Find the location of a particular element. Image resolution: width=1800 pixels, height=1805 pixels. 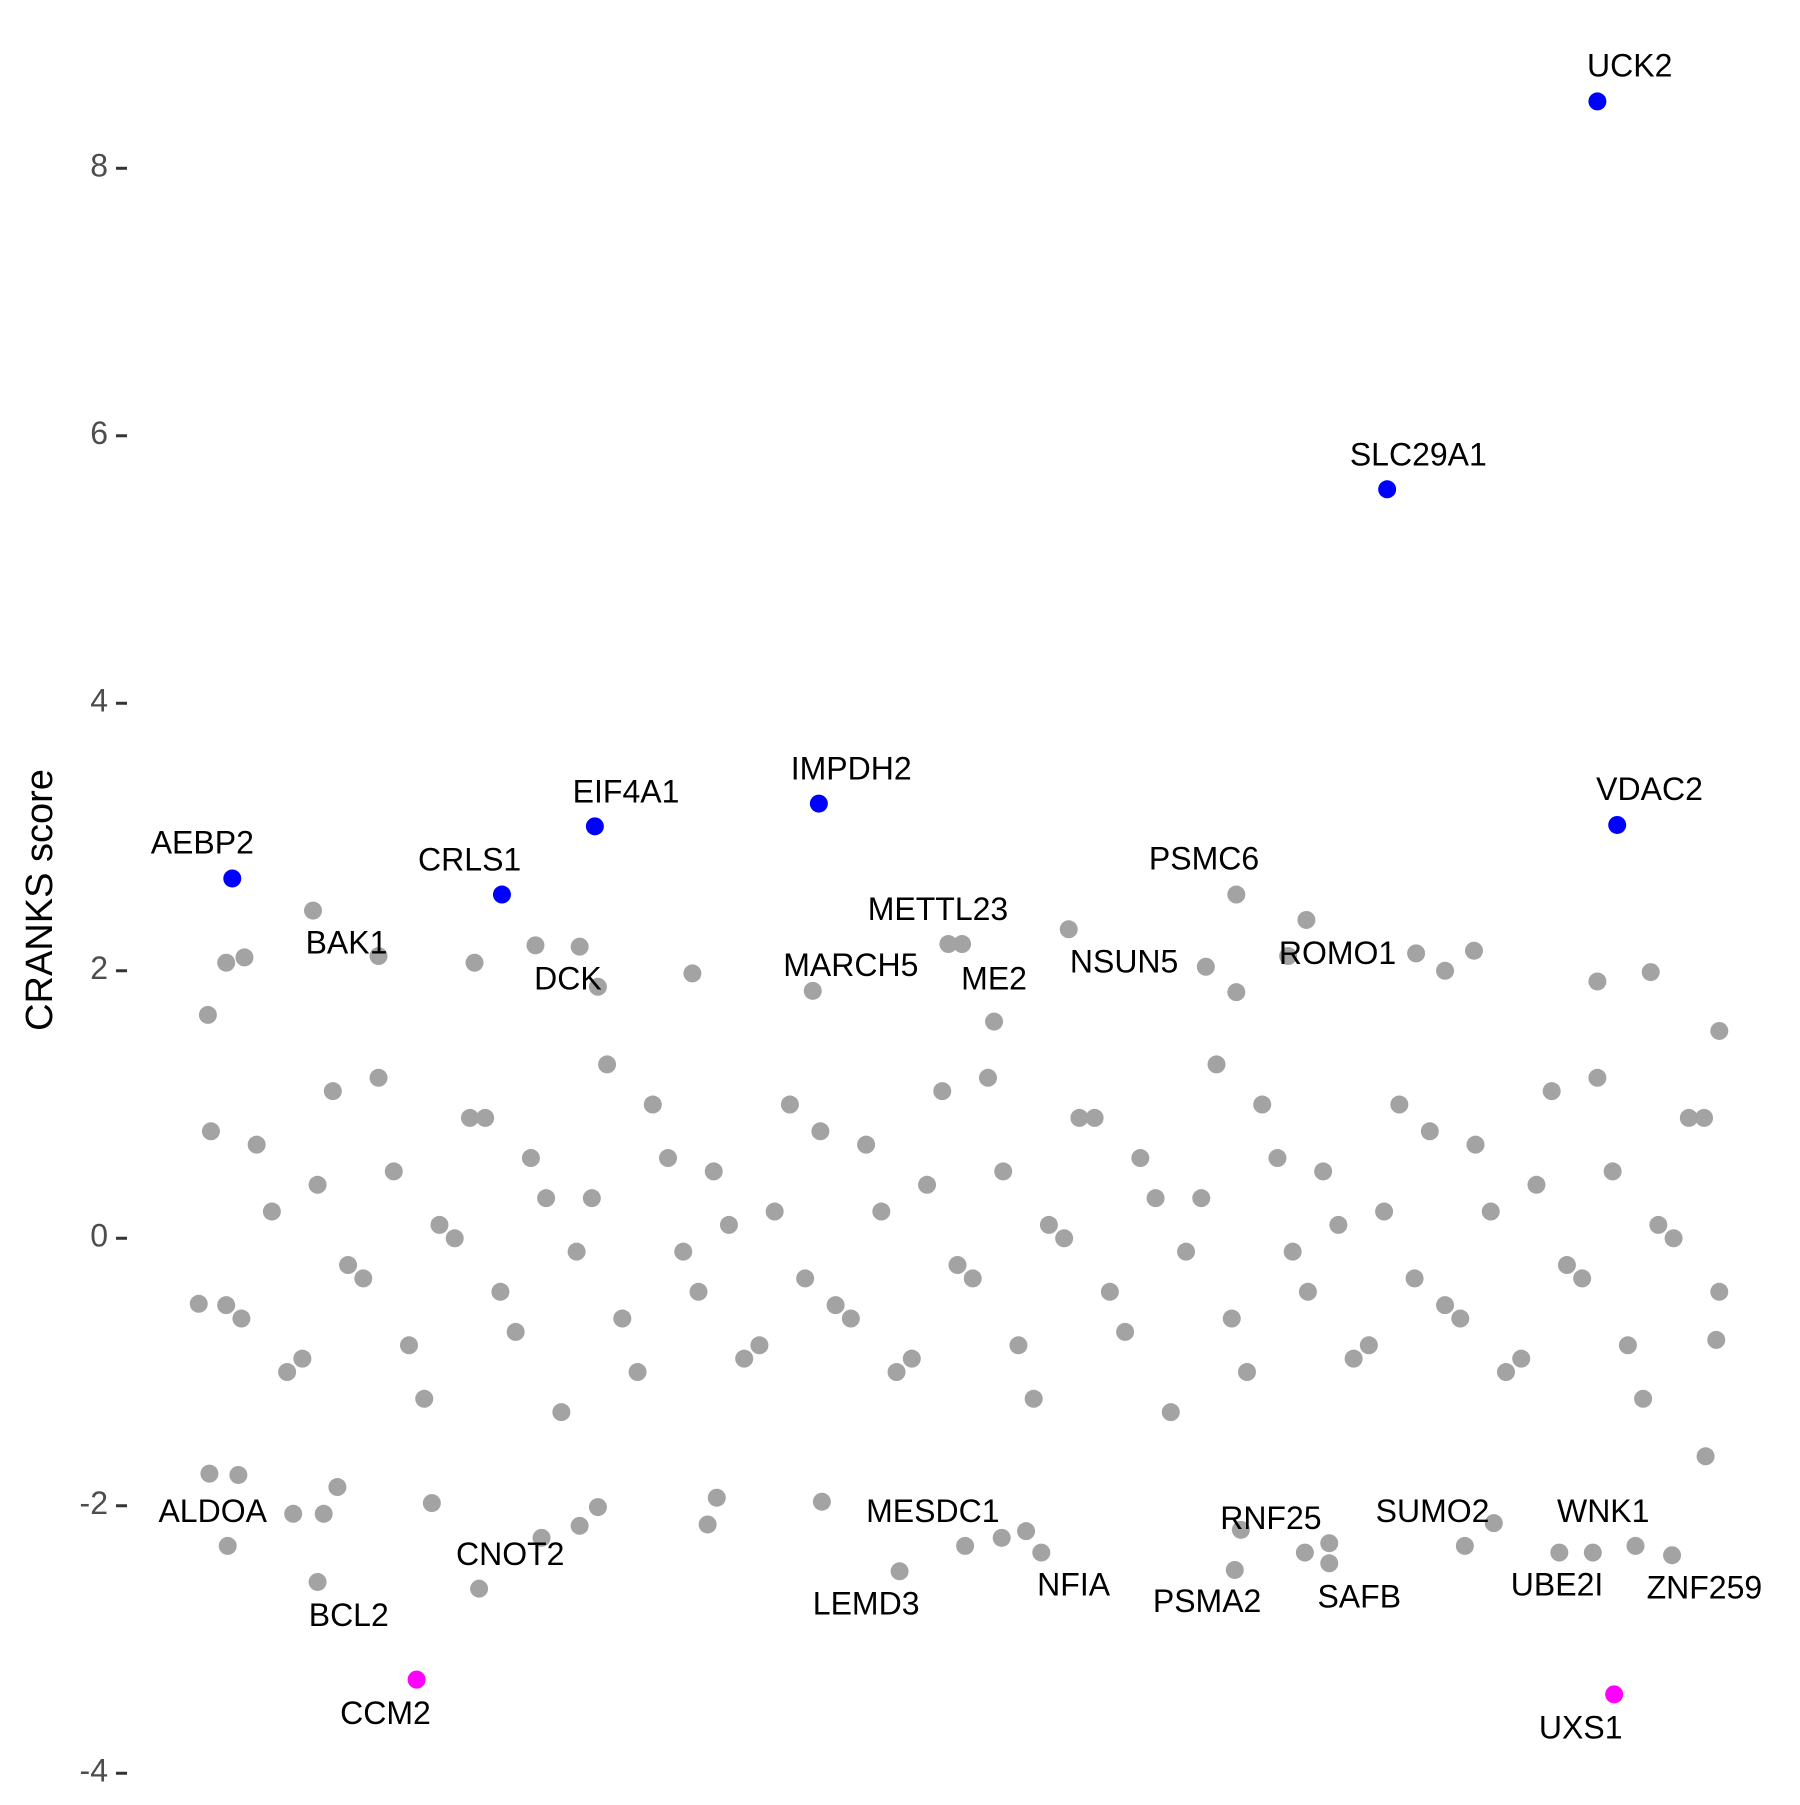

point-label: UXS1 is located at coordinates (1581, 1728).